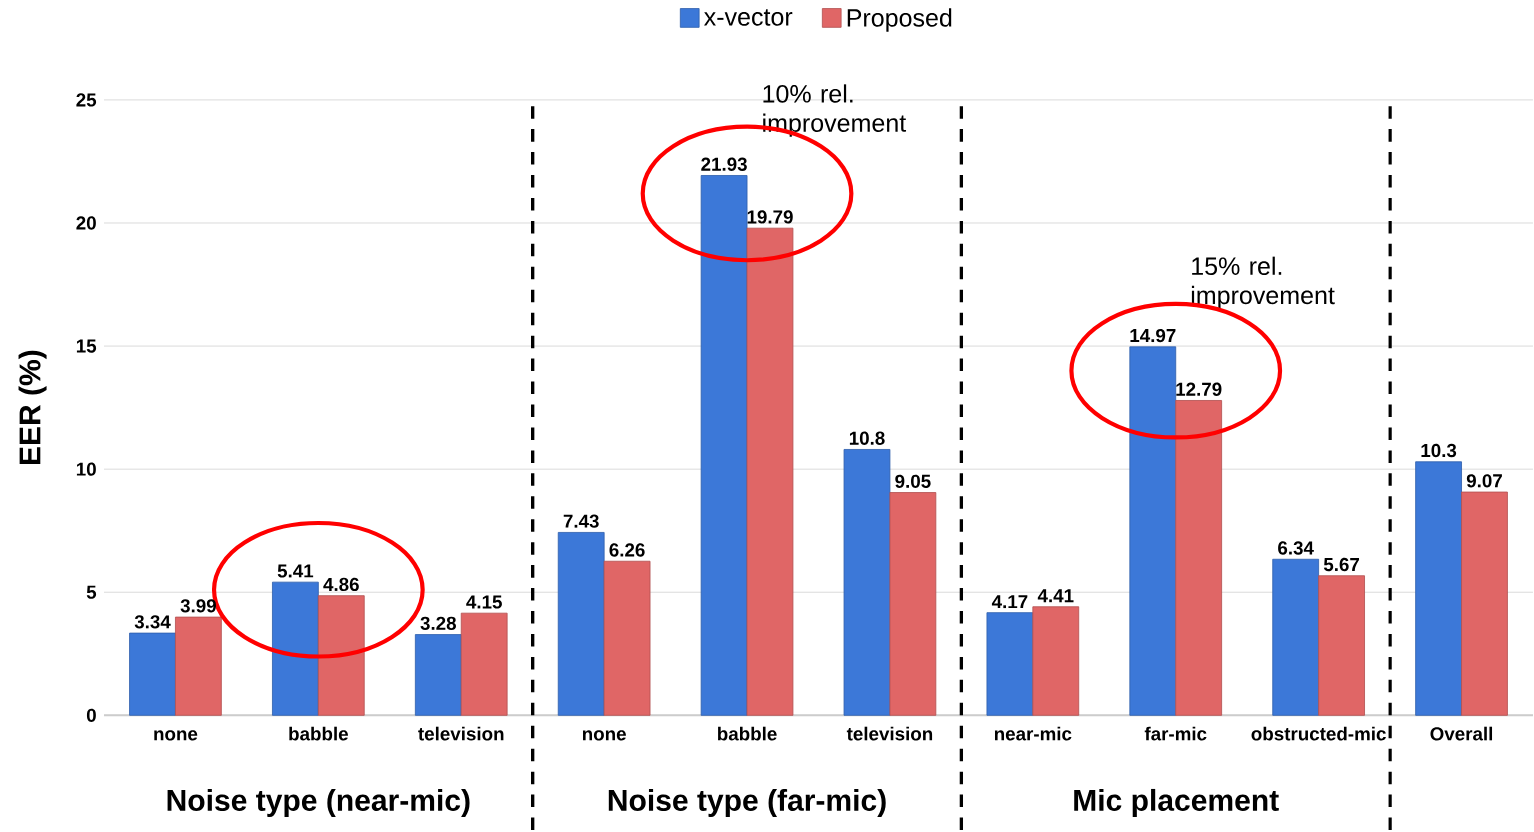 The height and width of the screenshot is (832, 1534). What do you see at coordinates (438, 623) in the screenshot?
I see `data-label: 3.28` at bounding box center [438, 623].